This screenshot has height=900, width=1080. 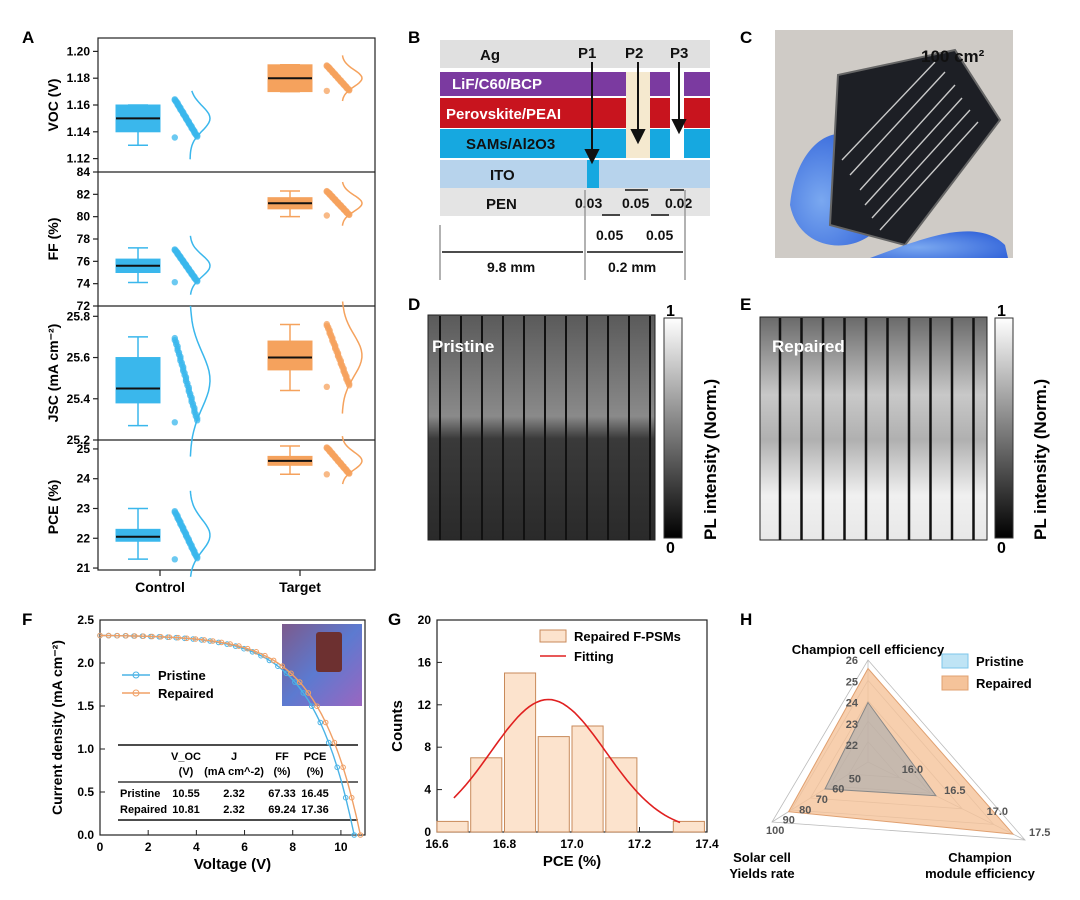 I want to click on table-unit-j: (mA cm^-2), so click(x=234, y=772).